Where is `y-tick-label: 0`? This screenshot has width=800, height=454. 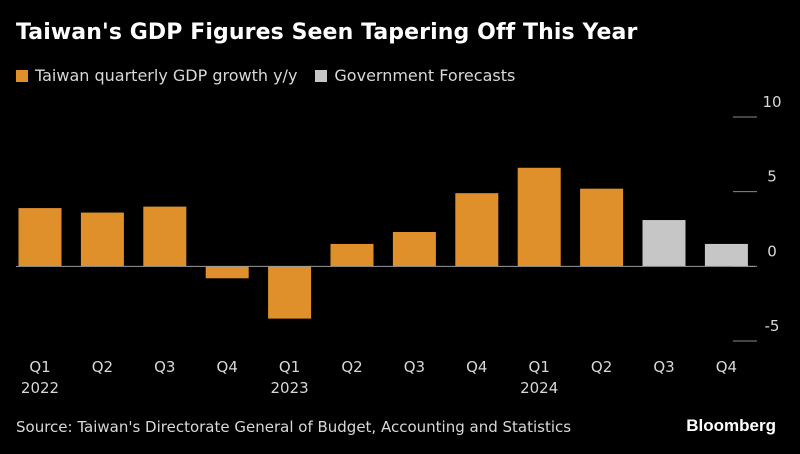
y-tick-label: 0 is located at coordinates (772, 251).